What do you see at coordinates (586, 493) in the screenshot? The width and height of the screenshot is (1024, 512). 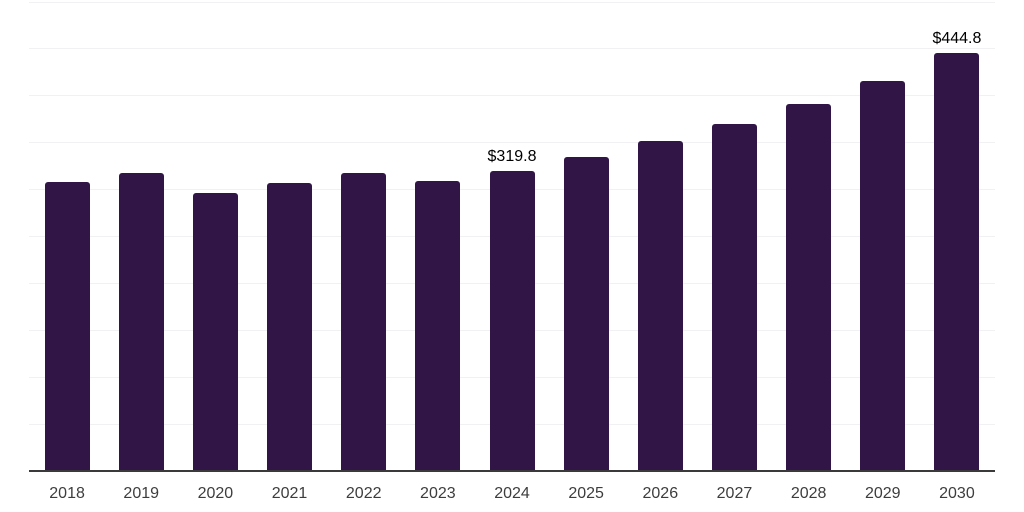 I see `x-tick-label-2025: 2025` at bounding box center [586, 493].